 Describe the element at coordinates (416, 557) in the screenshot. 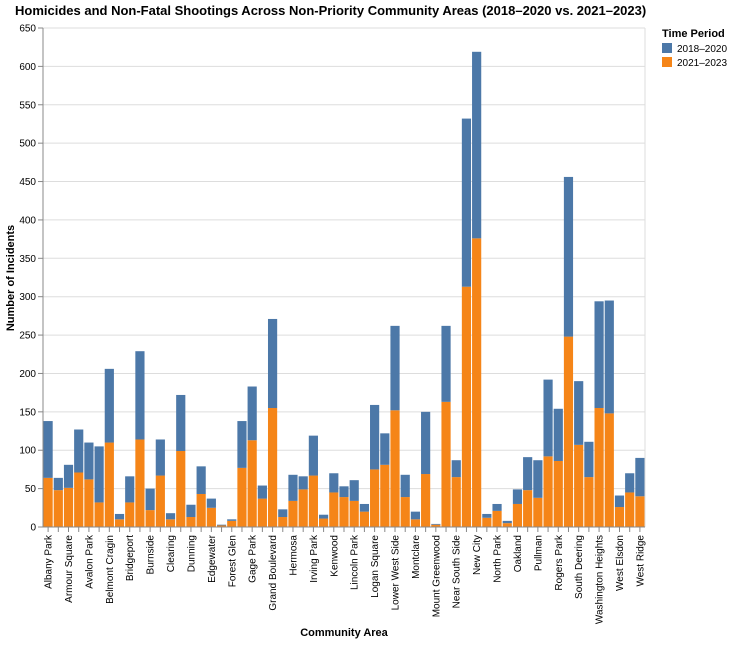

I see `x-tick-label: Montclare` at that location.